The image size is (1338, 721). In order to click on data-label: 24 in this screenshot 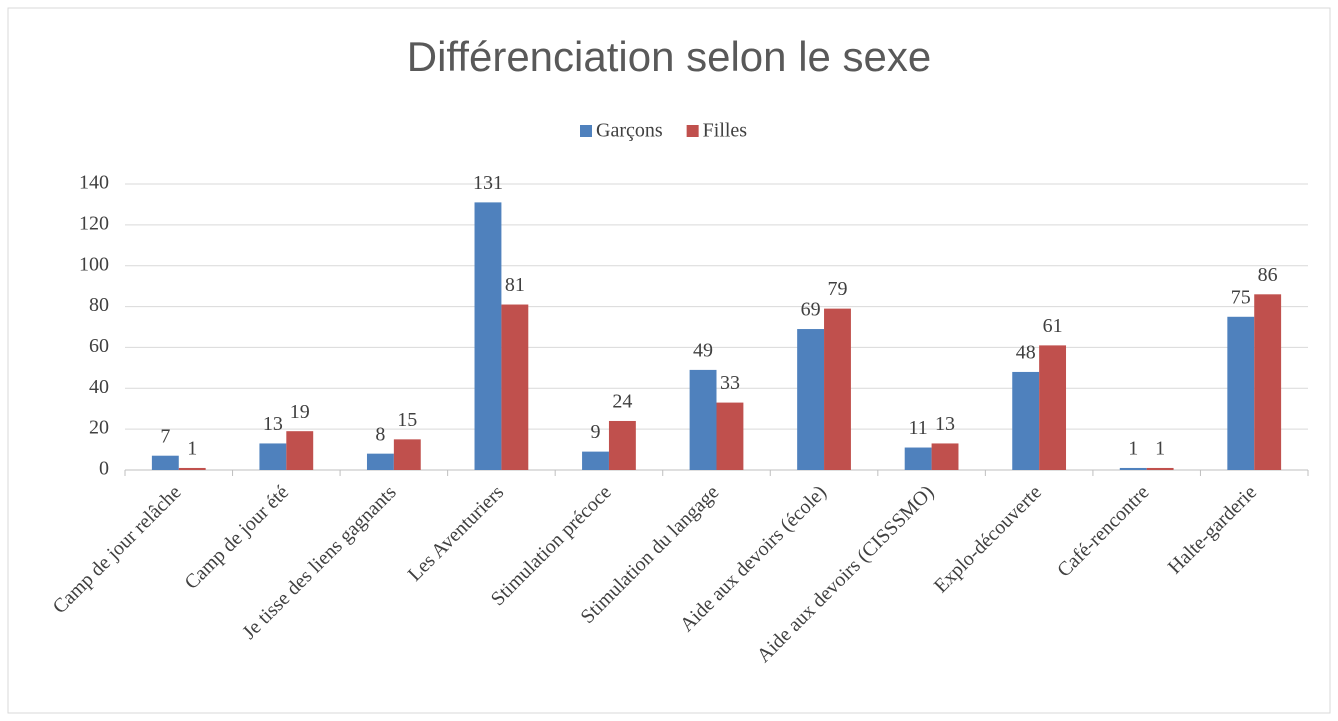, I will do `click(622, 402)`.